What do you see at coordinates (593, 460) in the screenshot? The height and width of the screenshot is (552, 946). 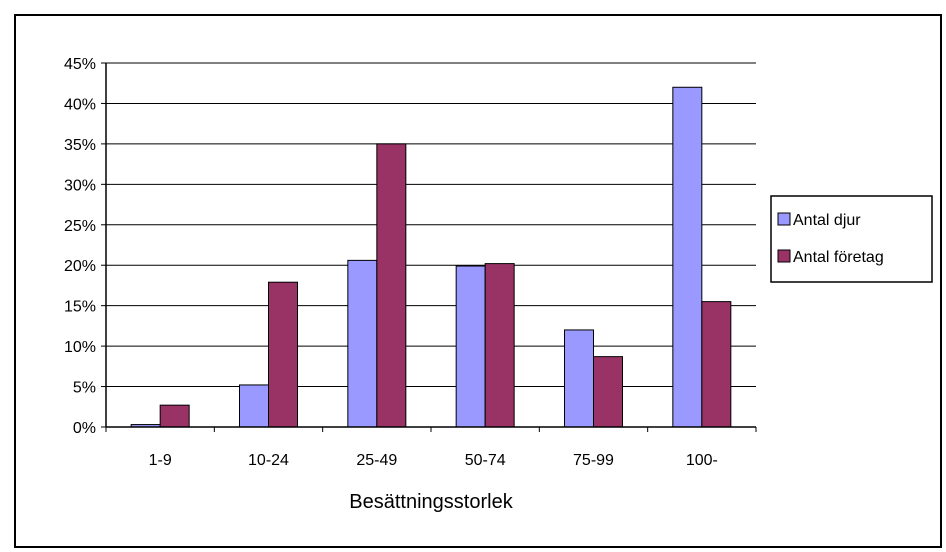 I see `x-tick-label: 75-99` at bounding box center [593, 460].